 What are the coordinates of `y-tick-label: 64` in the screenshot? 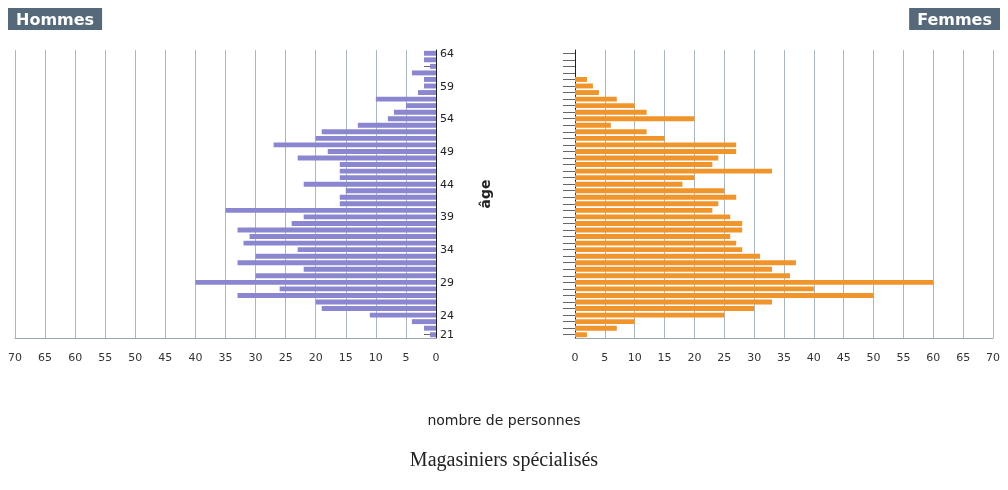 It's located at (447, 53).